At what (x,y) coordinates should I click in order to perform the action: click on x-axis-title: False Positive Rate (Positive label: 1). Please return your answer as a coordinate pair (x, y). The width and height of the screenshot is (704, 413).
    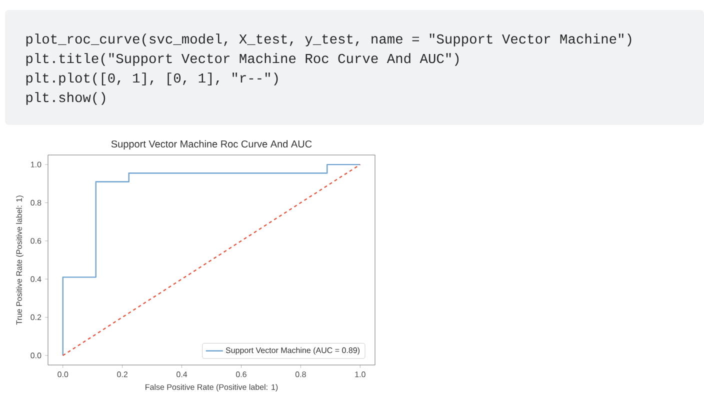
    Looking at the image, I should click on (212, 388).